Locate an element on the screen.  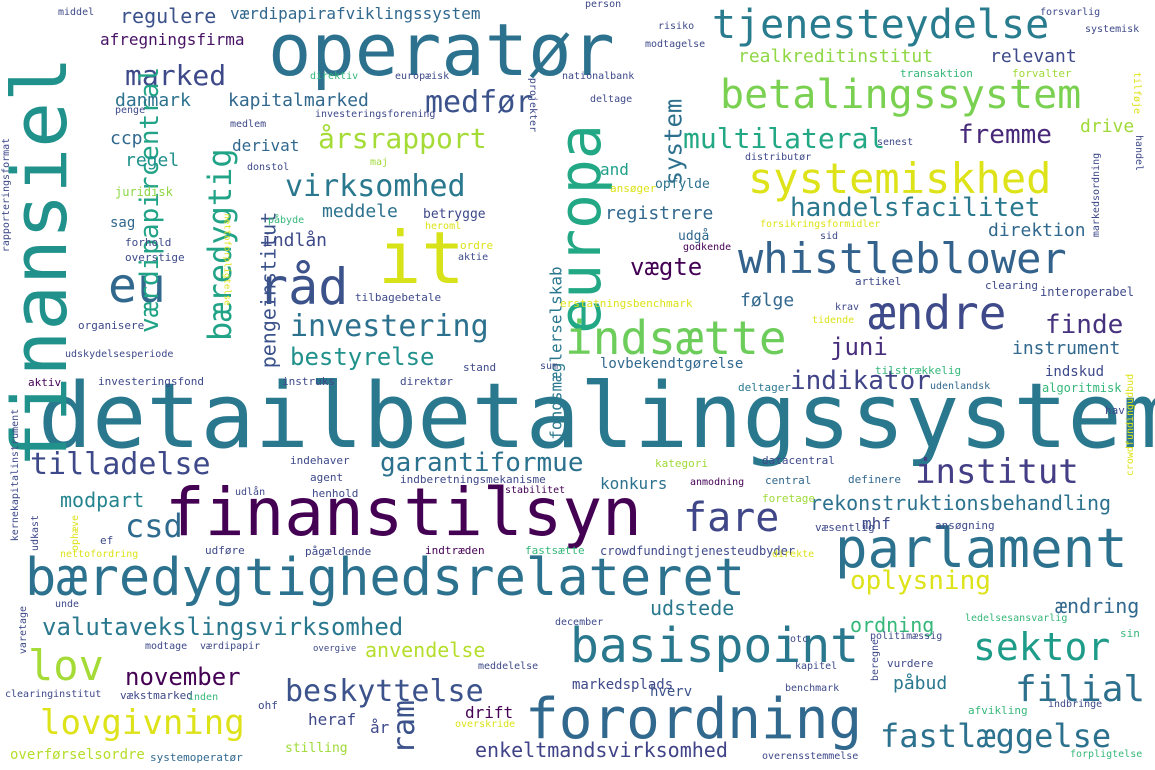
word: medfør is located at coordinates (479, 102).